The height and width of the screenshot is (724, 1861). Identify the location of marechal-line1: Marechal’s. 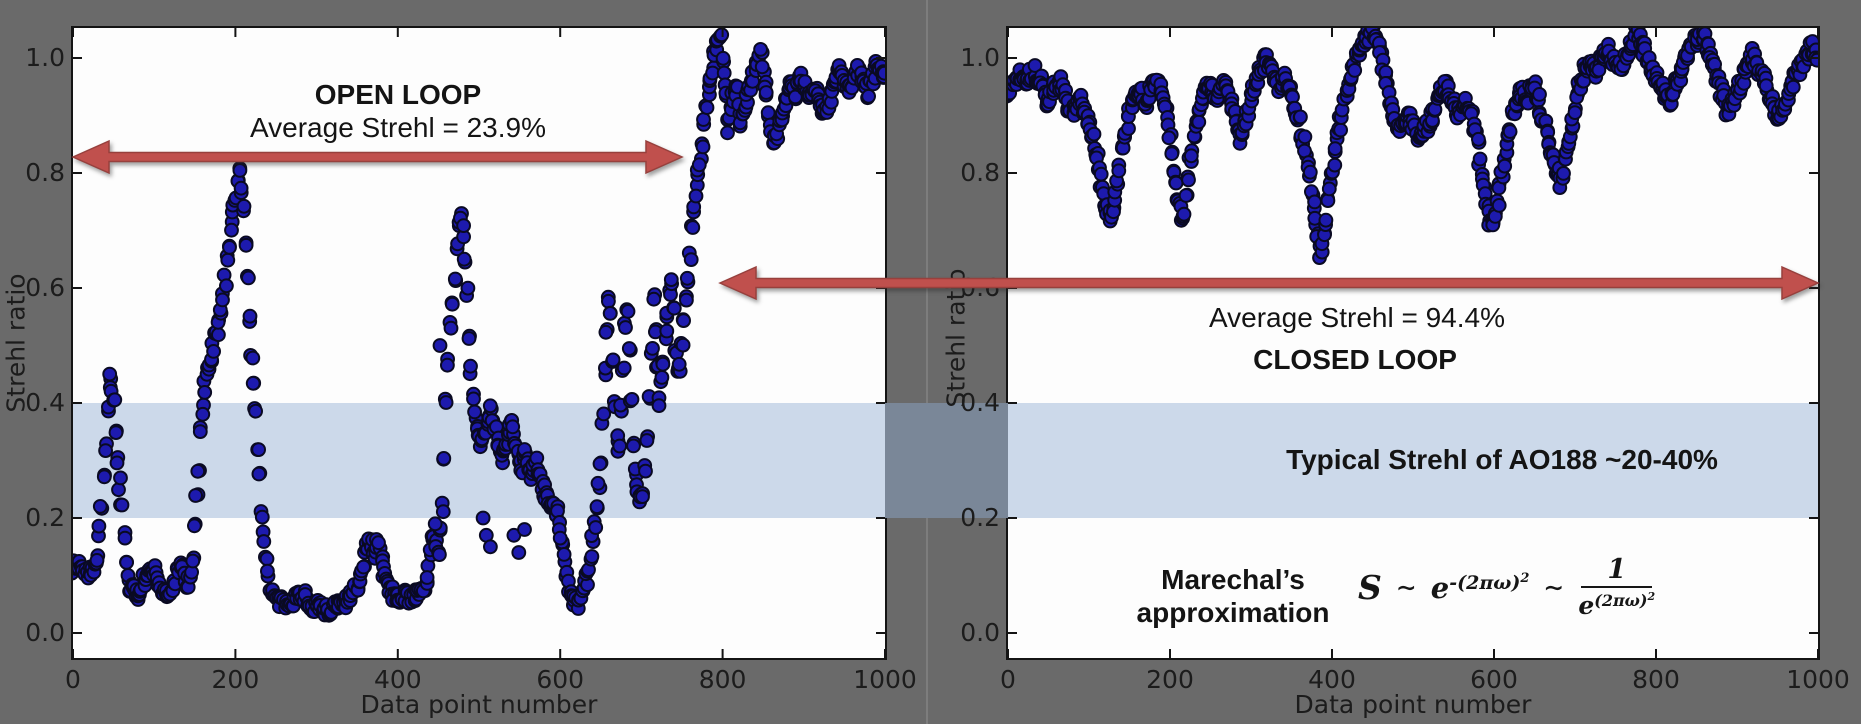
(1233, 579).